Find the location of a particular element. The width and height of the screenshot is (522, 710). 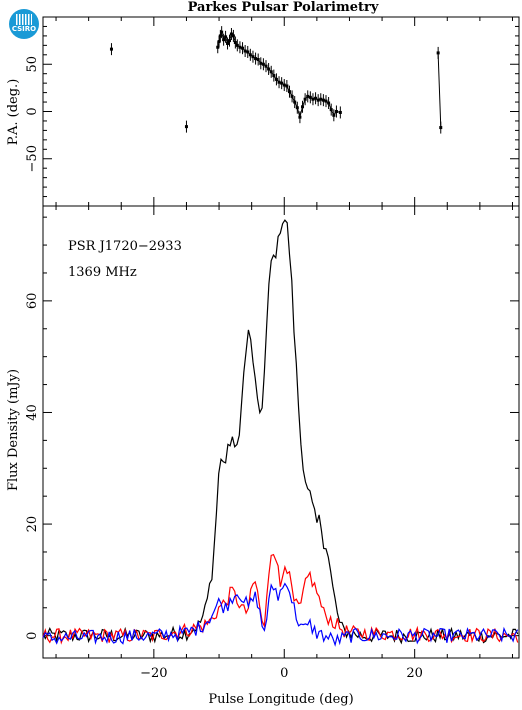

pa-y-tick-label: −50 is located at coordinates (32, 158).